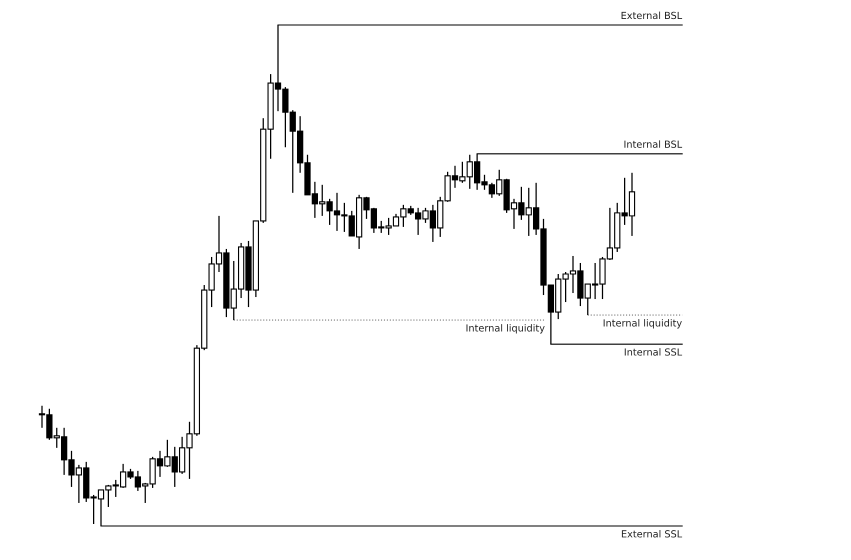  I want to click on ref-line-label: Internal BSL, so click(653, 144).